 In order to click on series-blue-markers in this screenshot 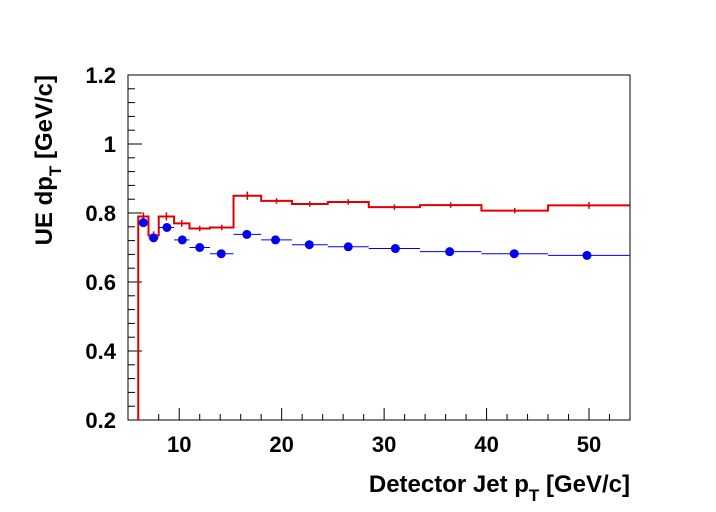, I will do `click(384, 239)`.